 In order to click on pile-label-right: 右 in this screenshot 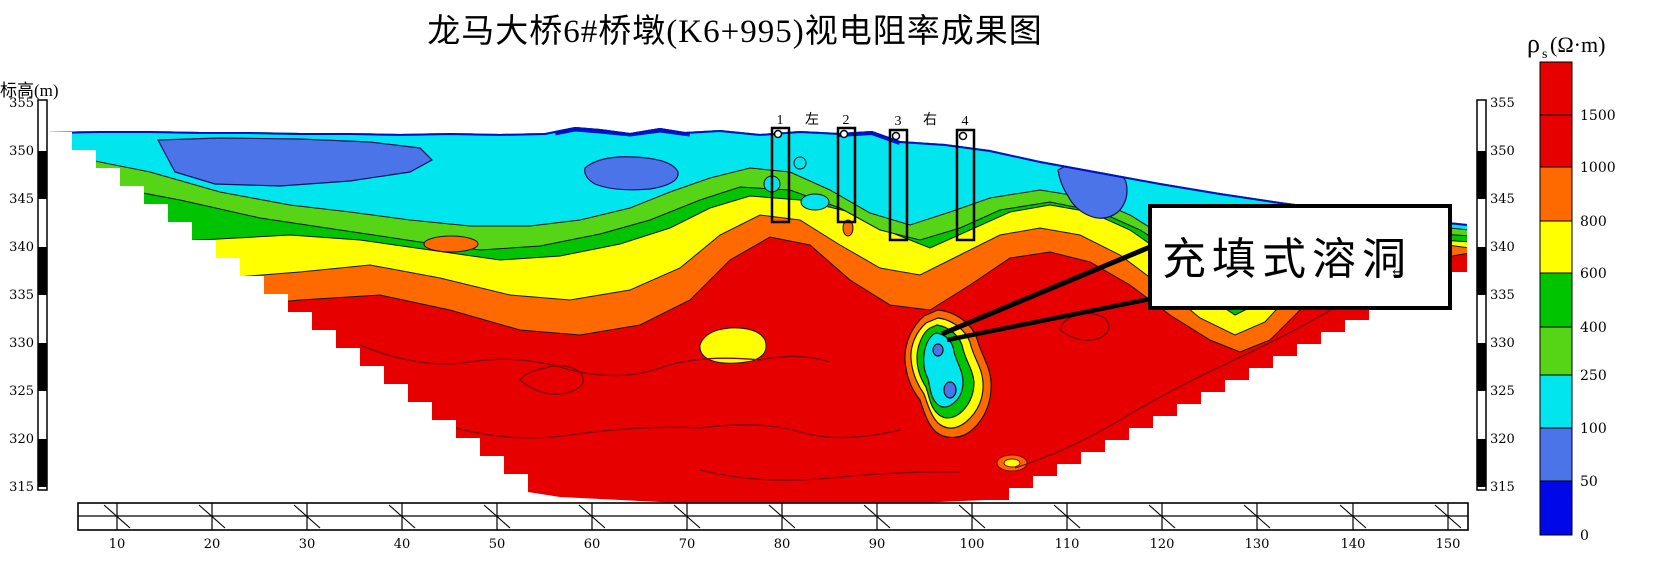, I will do `click(930, 120)`.